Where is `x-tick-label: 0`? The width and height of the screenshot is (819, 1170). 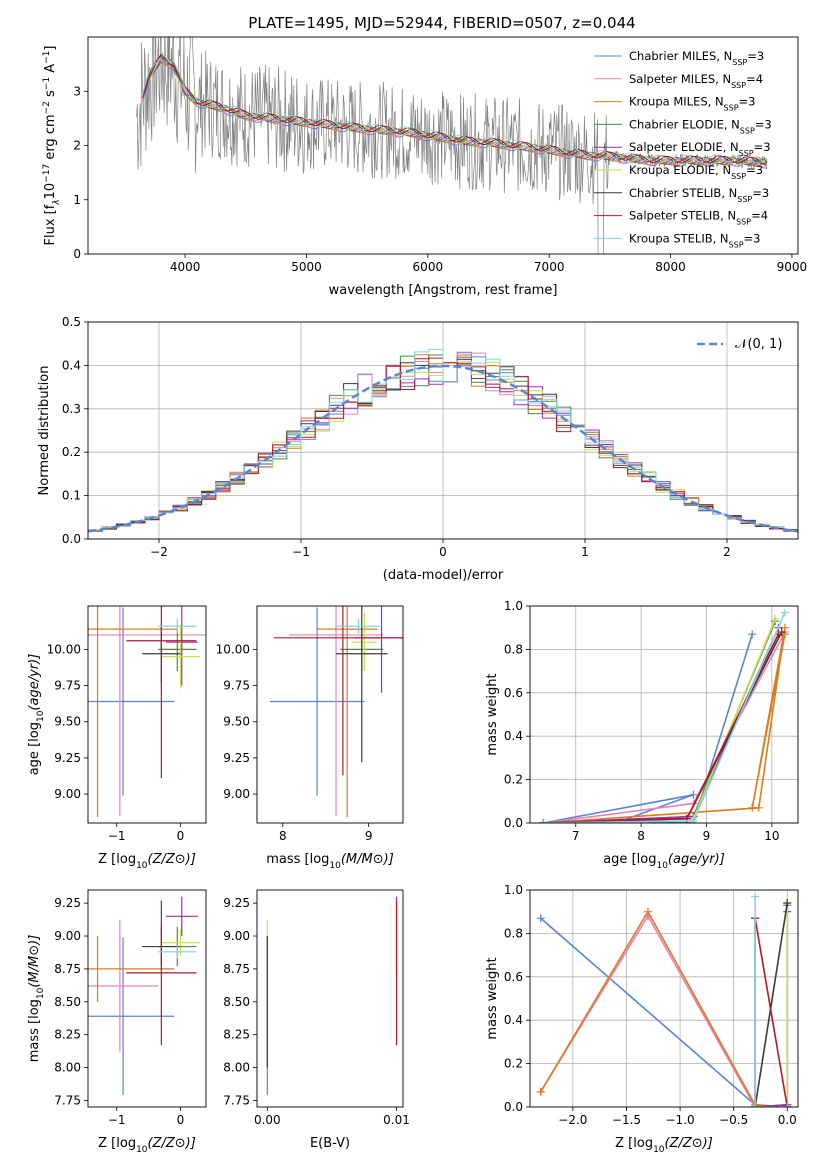
x-tick-label: 0 is located at coordinates (443, 552).